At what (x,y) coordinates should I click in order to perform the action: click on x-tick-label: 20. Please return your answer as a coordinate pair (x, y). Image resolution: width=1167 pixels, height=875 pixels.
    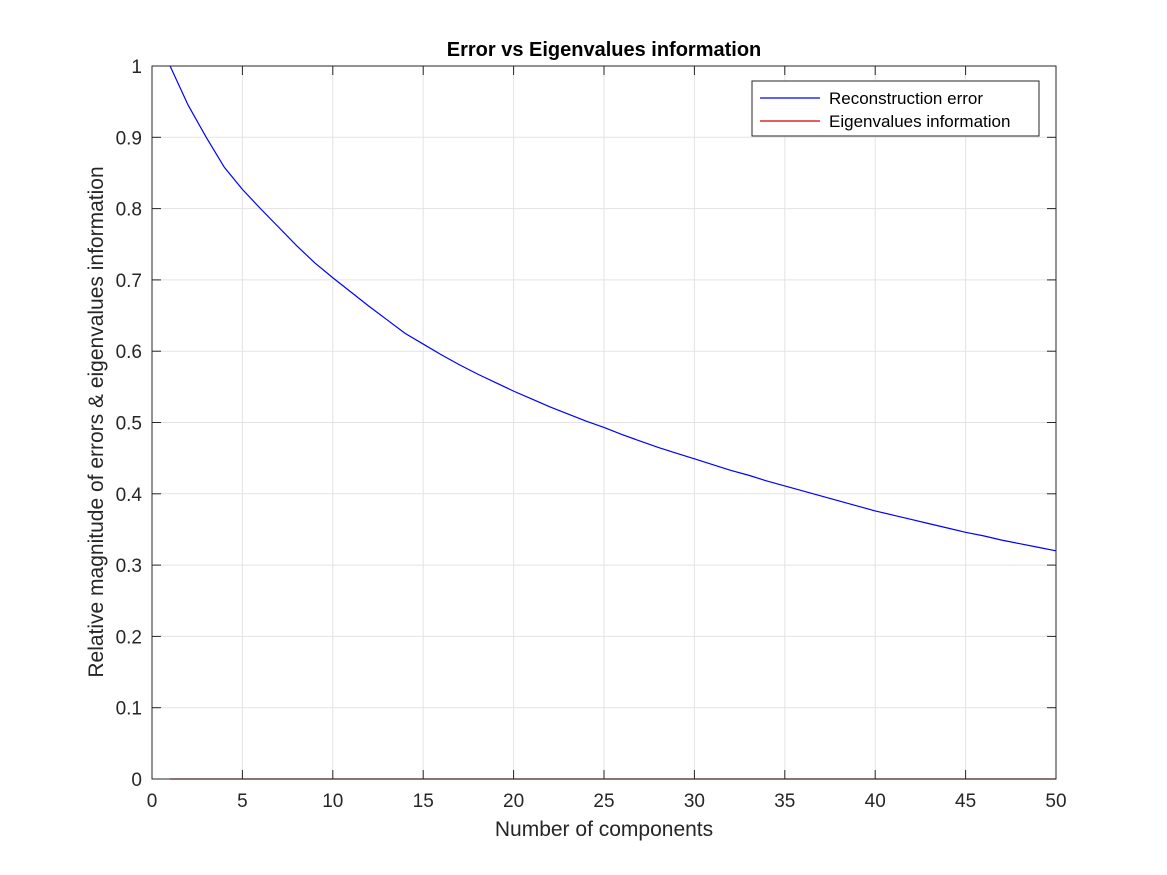
    Looking at the image, I should click on (513, 801).